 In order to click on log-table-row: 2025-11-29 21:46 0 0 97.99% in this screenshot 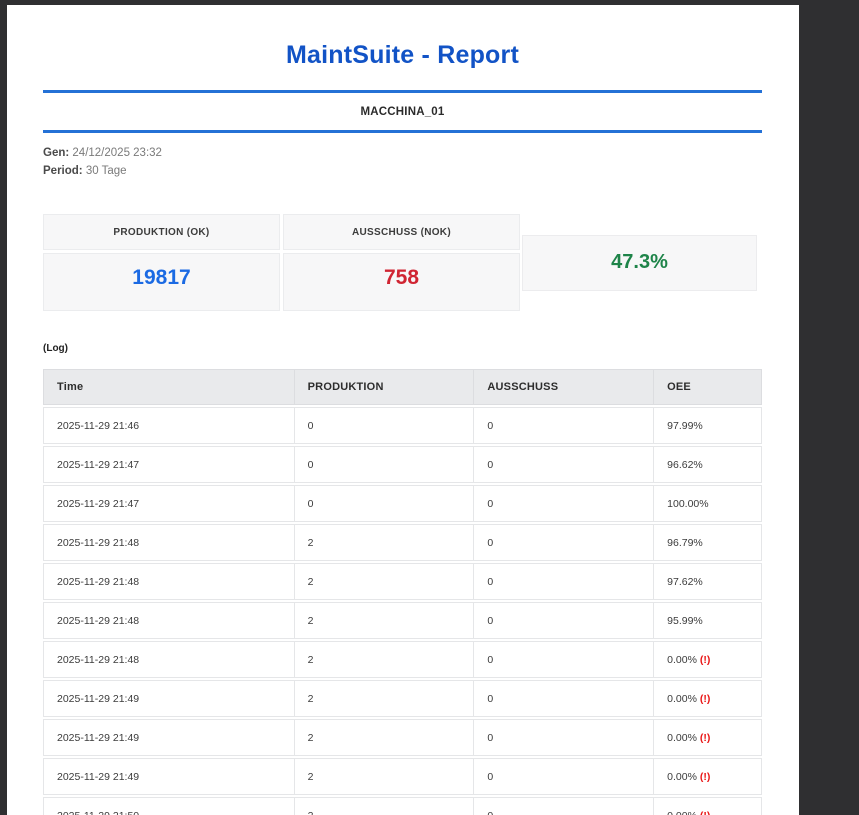, I will do `click(402, 425)`.